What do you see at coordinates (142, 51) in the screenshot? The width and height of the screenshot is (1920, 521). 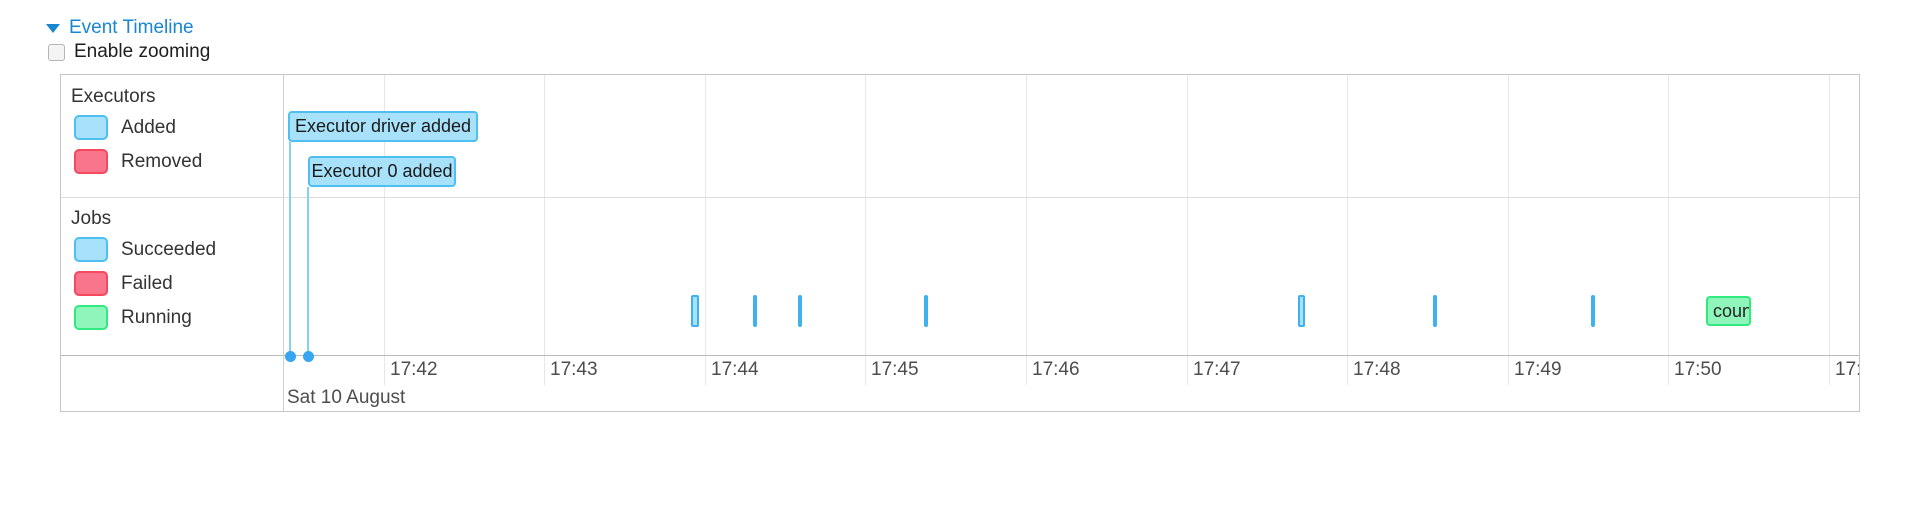 I see `enable-zooming-label: Enable zooming` at bounding box center [142, 51].